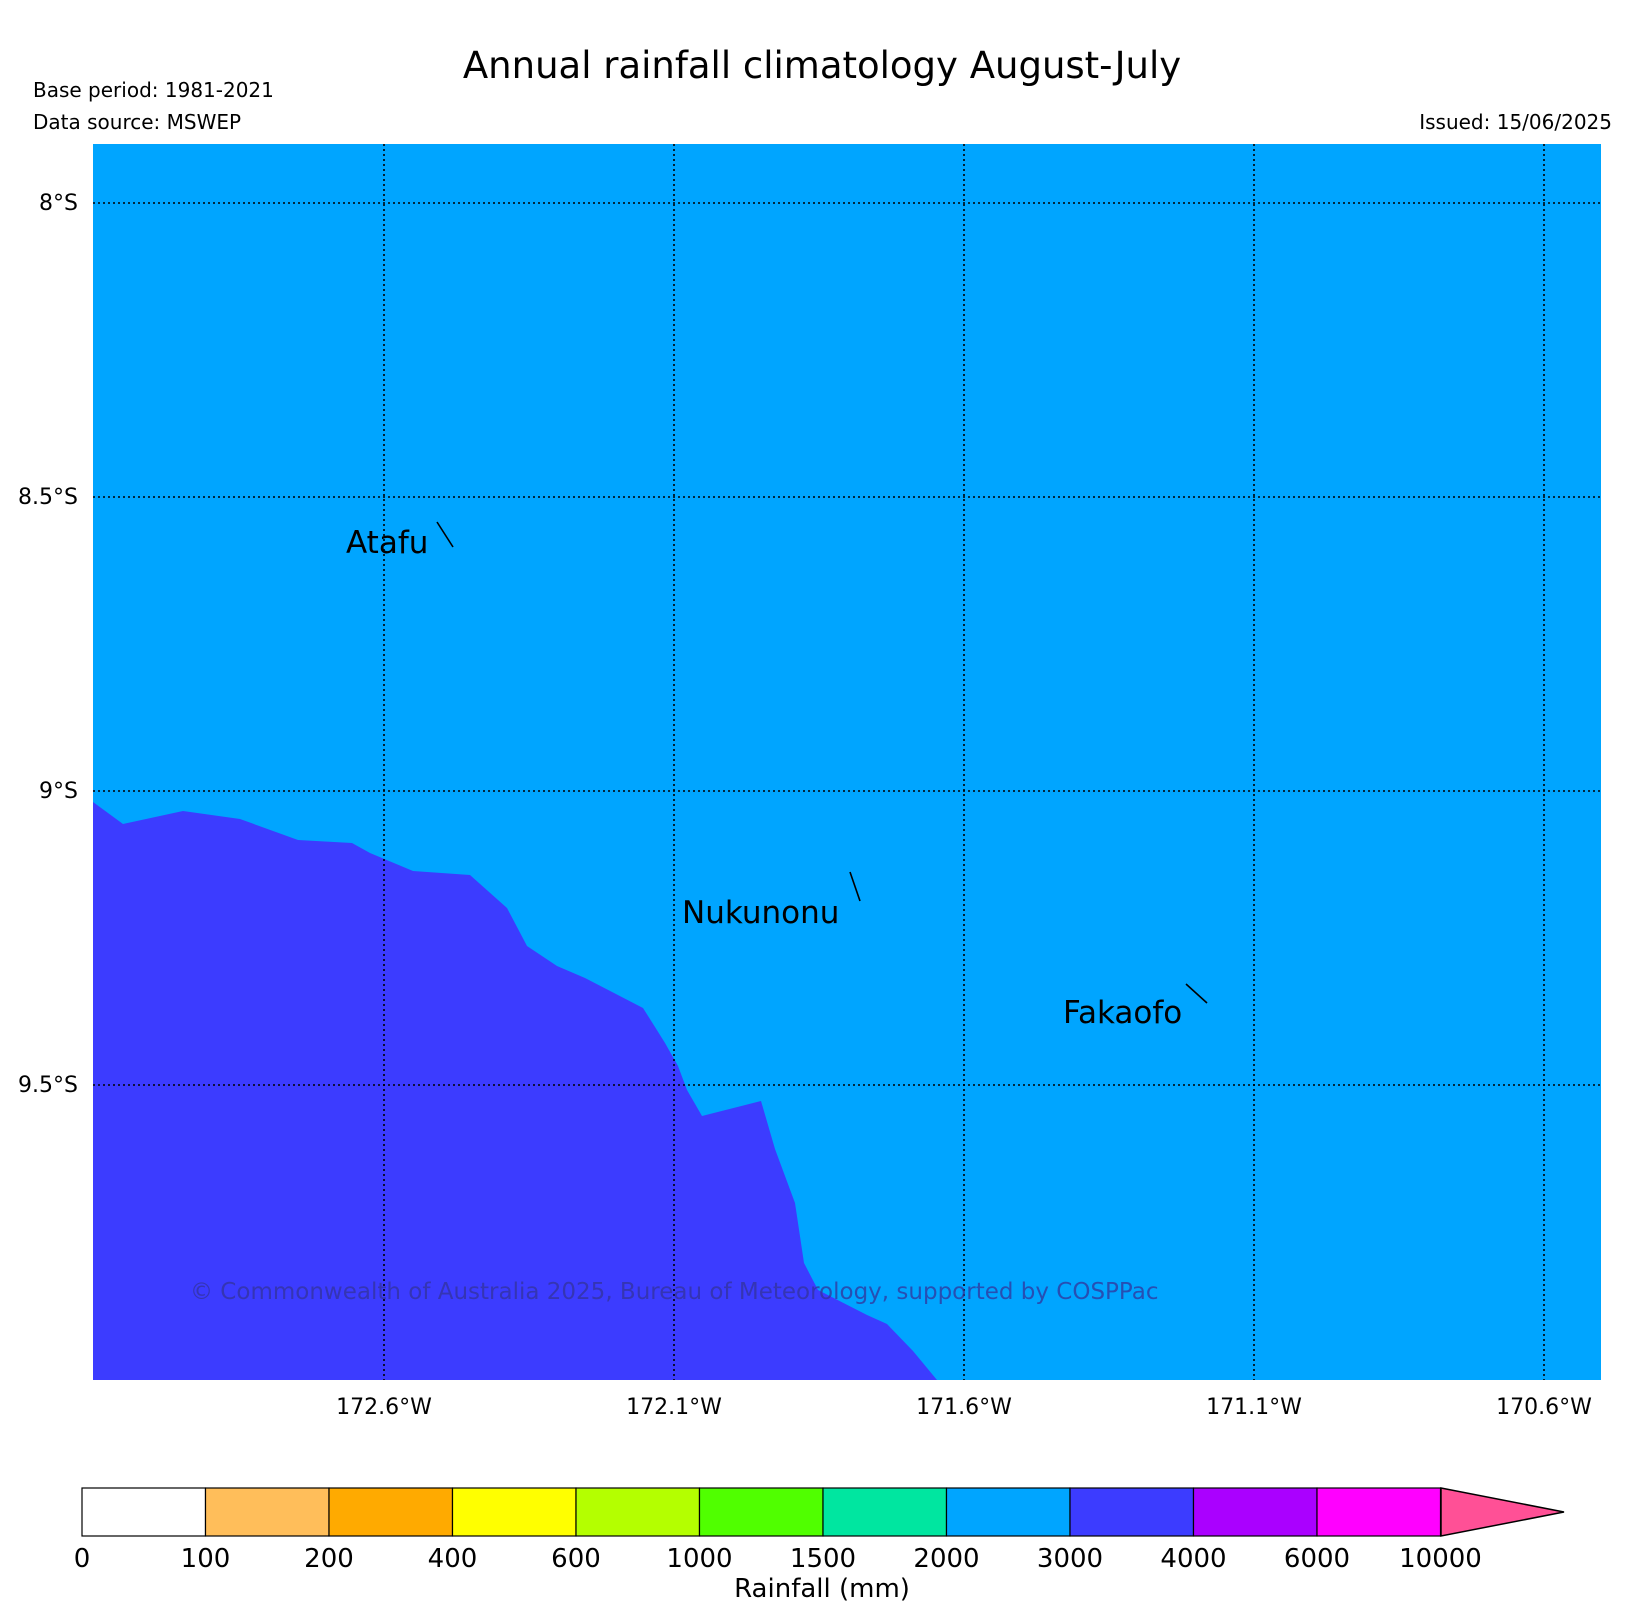  Describe the element at coordinates (1440, 1559) in the screenshot. I see `colorbar-tick-label: 10000` at that location.